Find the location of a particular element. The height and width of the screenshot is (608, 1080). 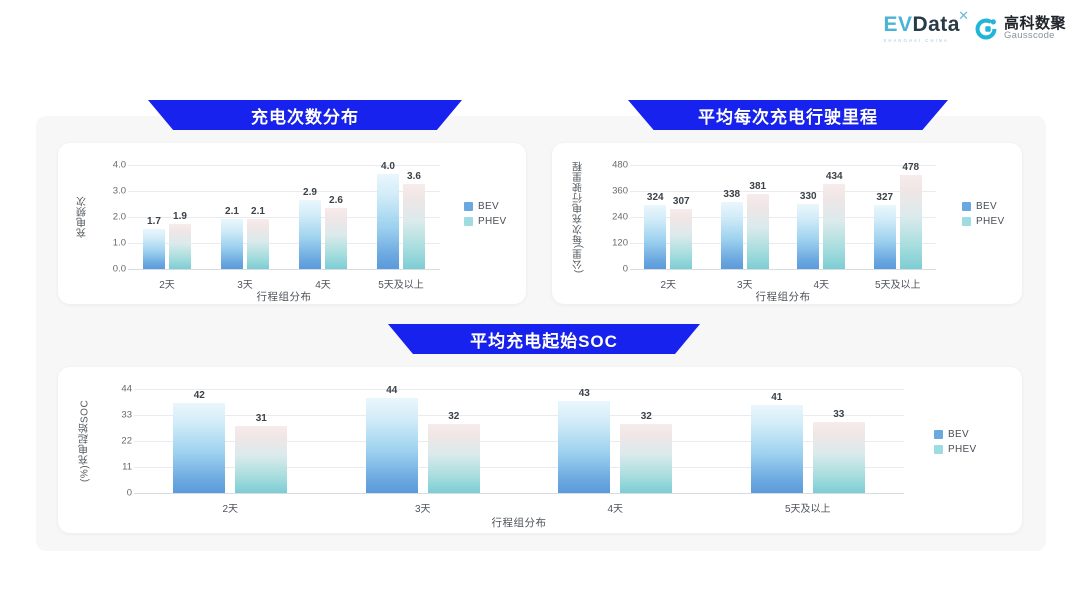

gausscode-en-name: Gausscode is located at coordinates (1029, 36).